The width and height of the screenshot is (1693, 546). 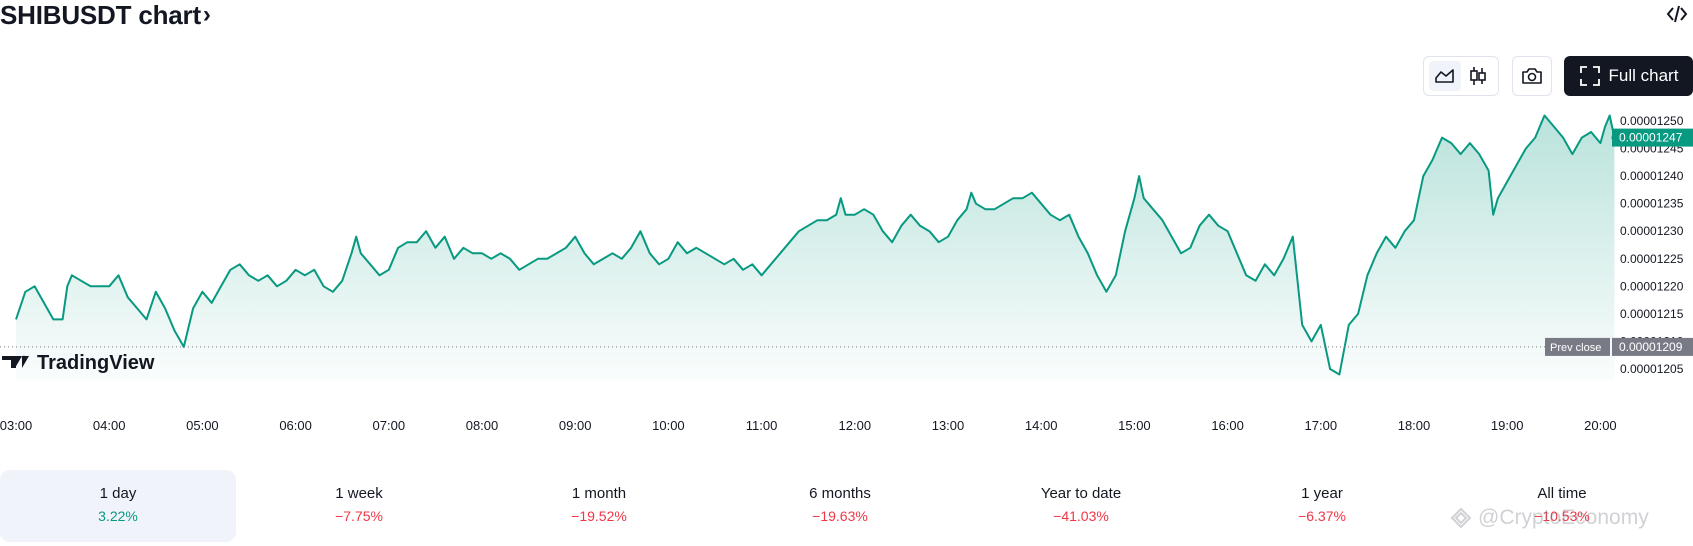 I want to click on y-tick-label: 0.00001230, so click(x=1652, y=231).